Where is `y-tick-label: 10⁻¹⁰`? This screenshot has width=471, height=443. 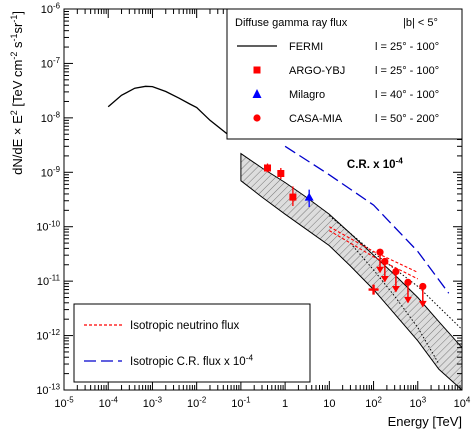 y-tick-label: 10⁻¹⁰ is located at coordinates (48, 226).